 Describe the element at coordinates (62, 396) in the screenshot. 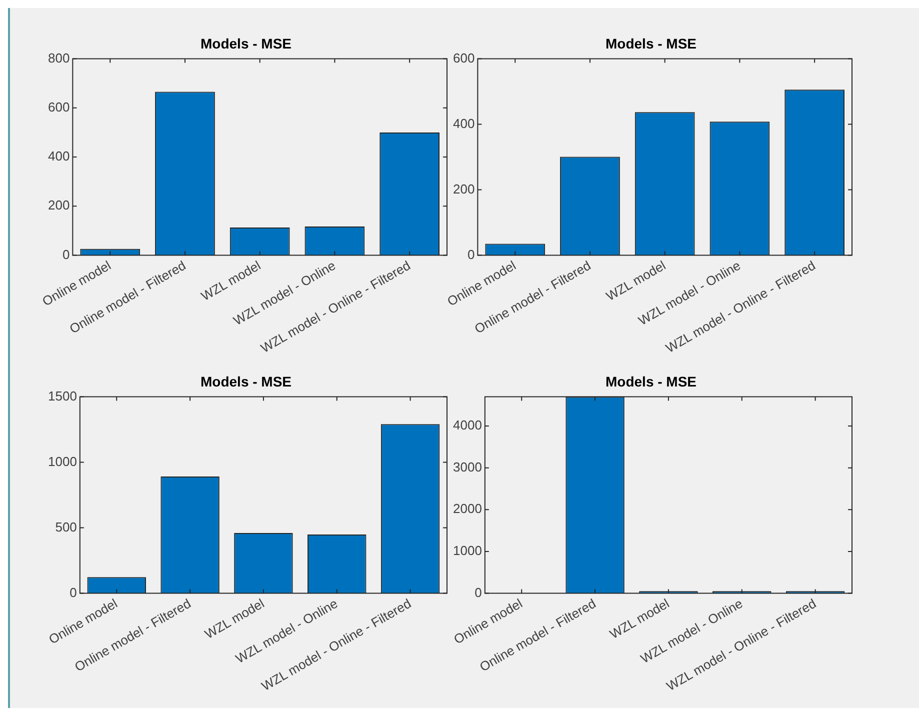

I see `y-tick-label: 1500` at that location.